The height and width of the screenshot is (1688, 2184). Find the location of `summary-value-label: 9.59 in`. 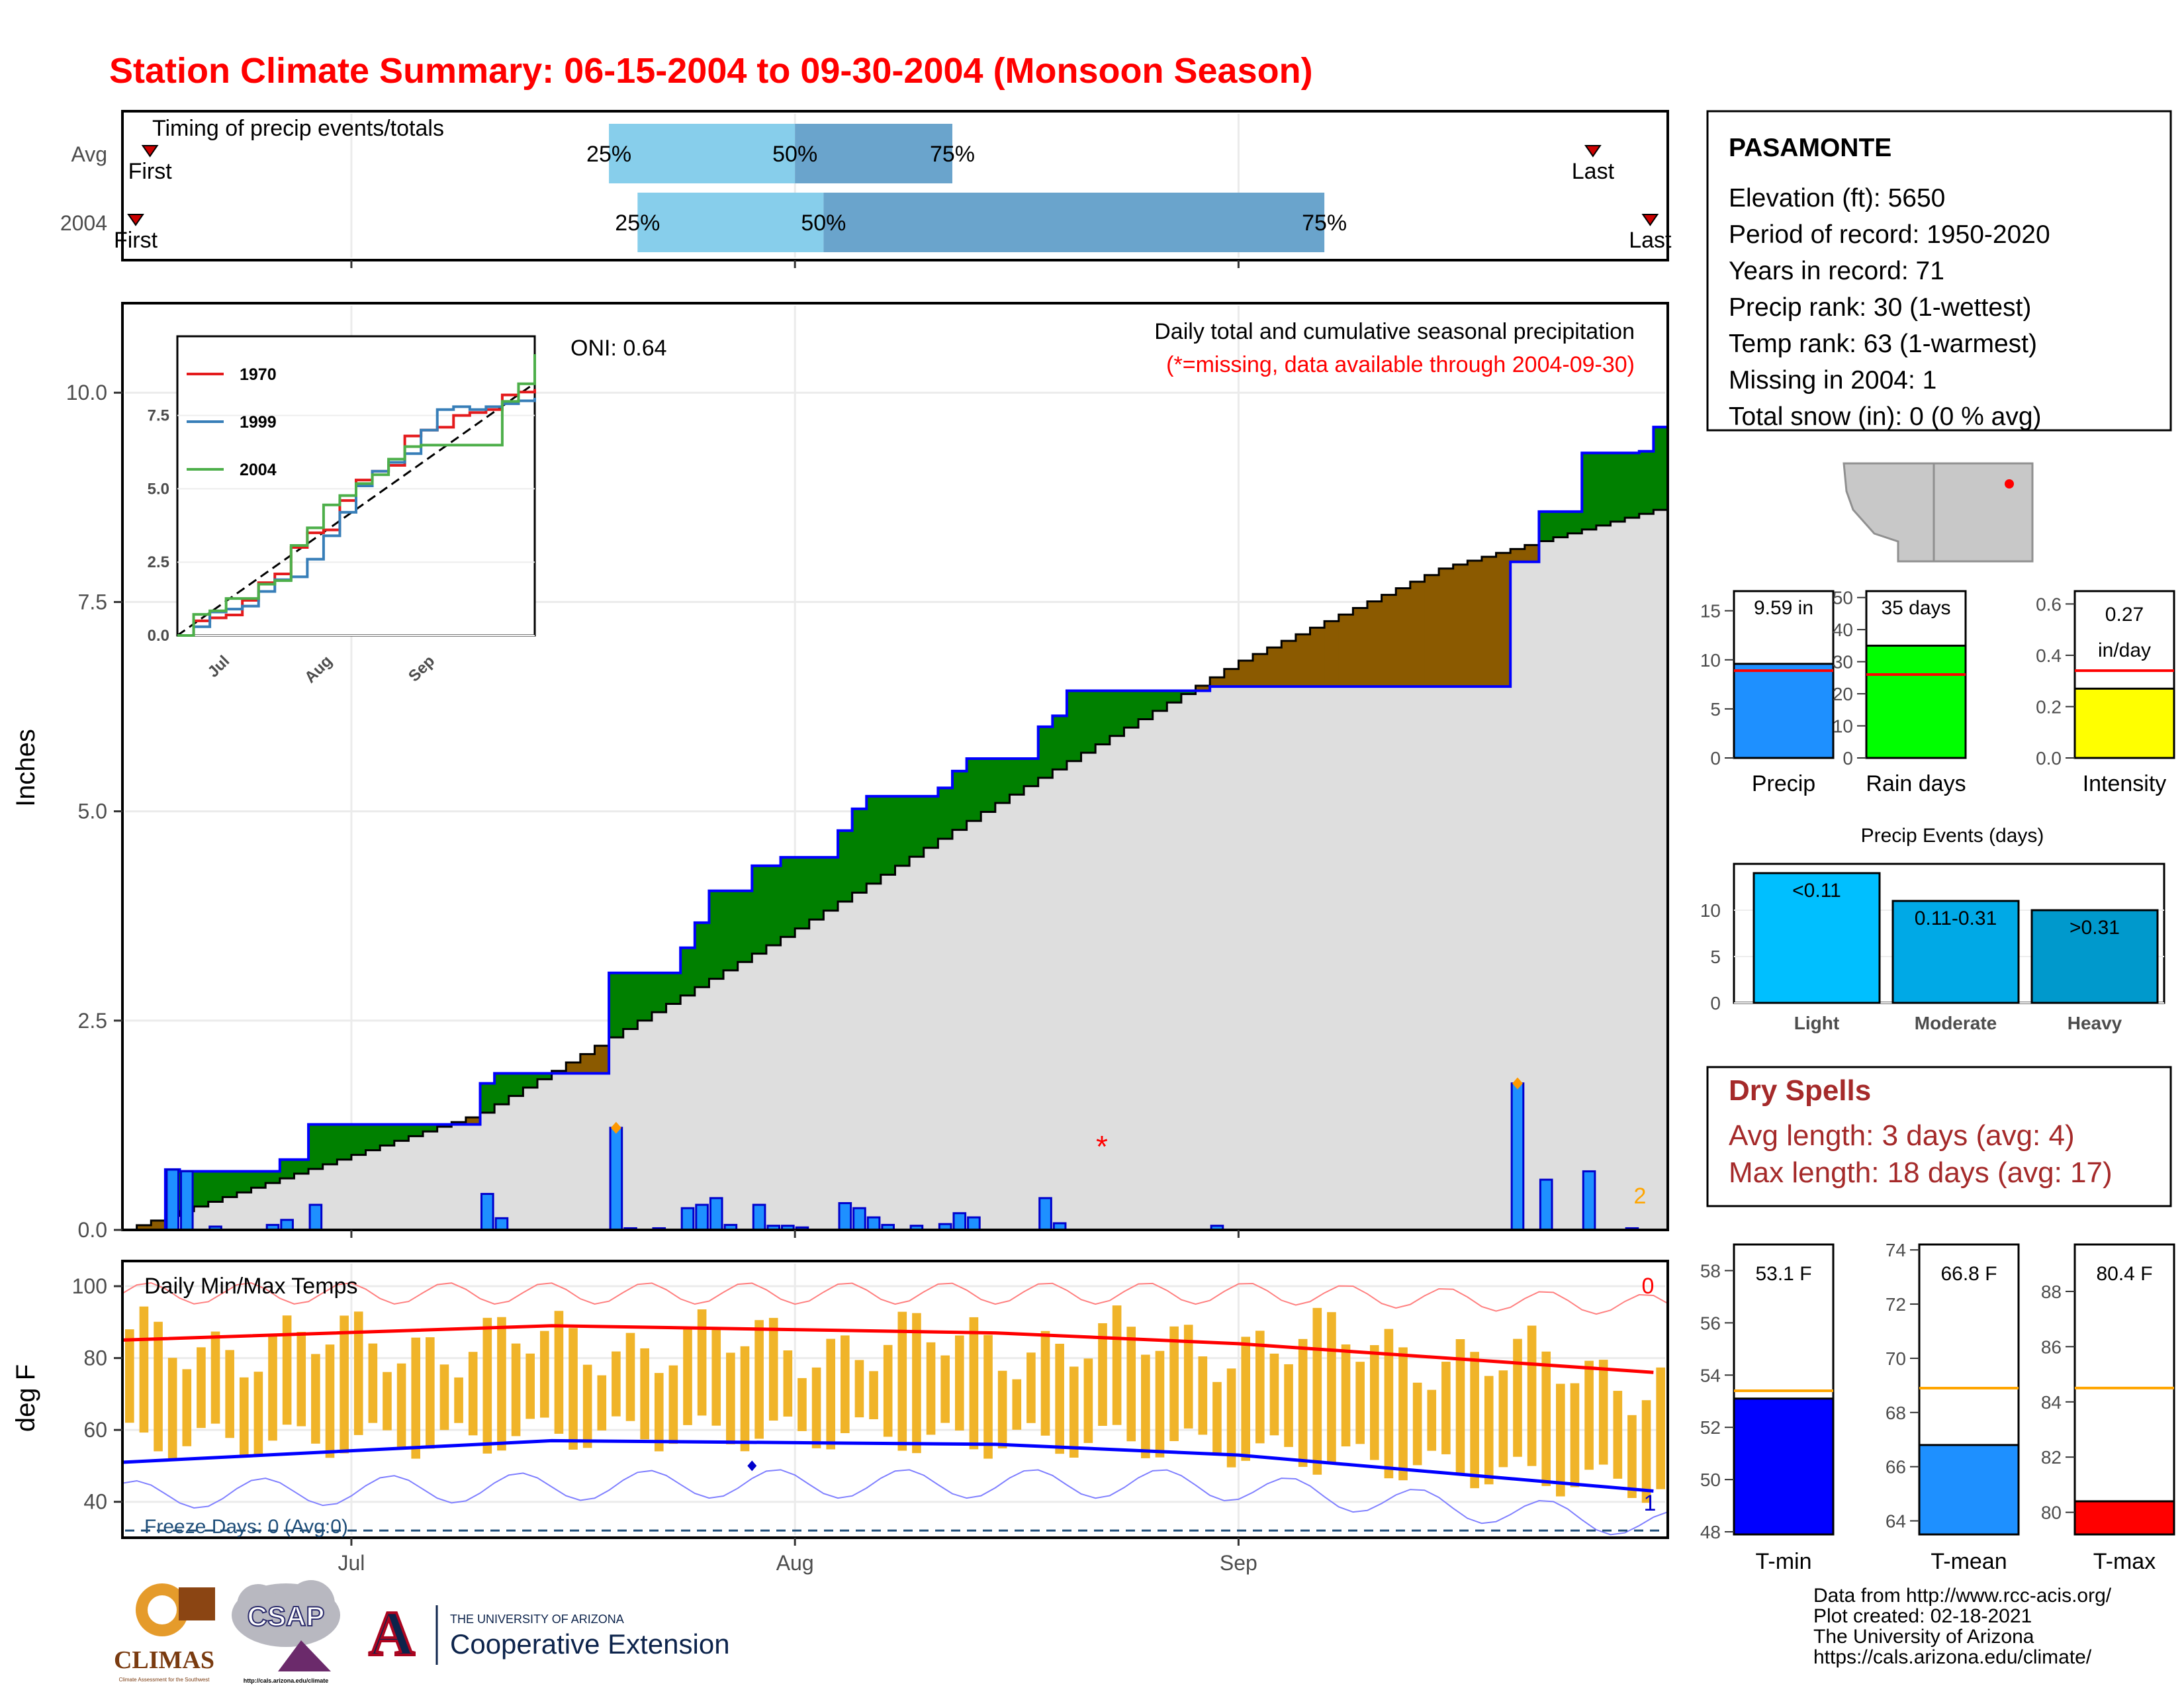

summary-value-label: 9.59 in is located at coordinates (1783, 608).